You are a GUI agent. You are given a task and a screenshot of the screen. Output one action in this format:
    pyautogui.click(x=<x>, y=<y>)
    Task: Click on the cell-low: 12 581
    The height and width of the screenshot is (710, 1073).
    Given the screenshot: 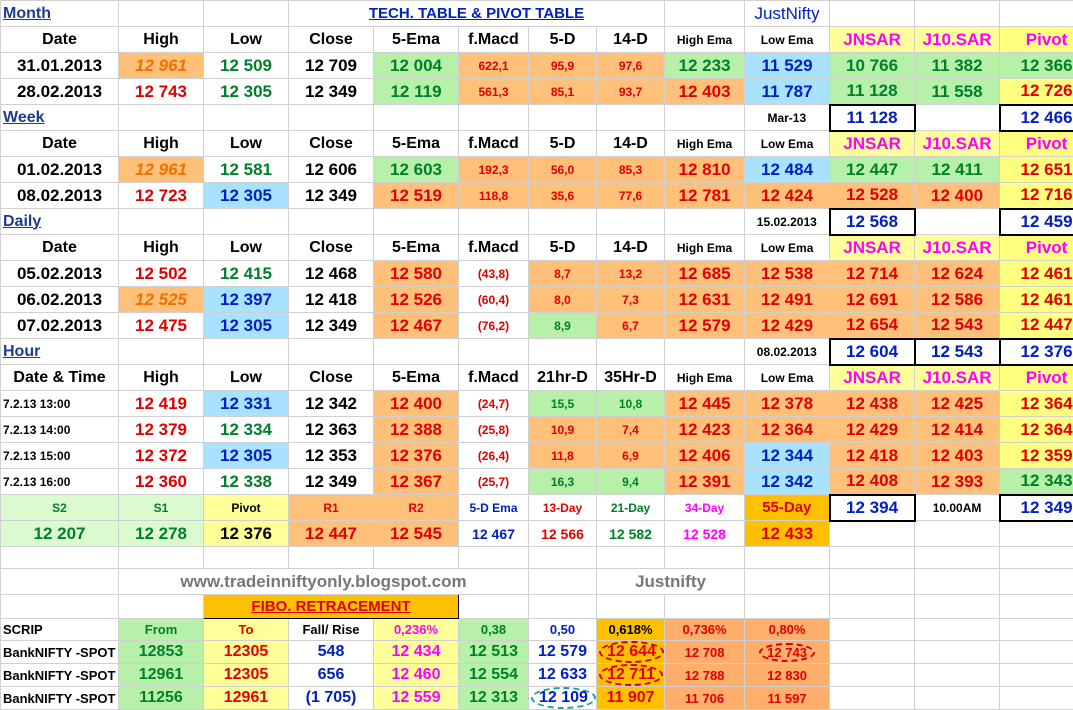 What is the action you would take?
    pyautogui.click(x=246, y=170)
    